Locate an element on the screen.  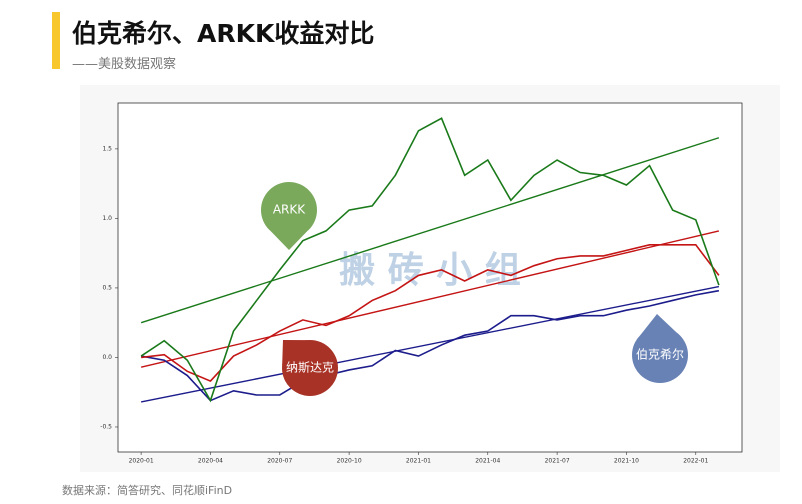
source-note: 数据来源：简答研究、同花顺iFinD is located at coordinates (147, 490).